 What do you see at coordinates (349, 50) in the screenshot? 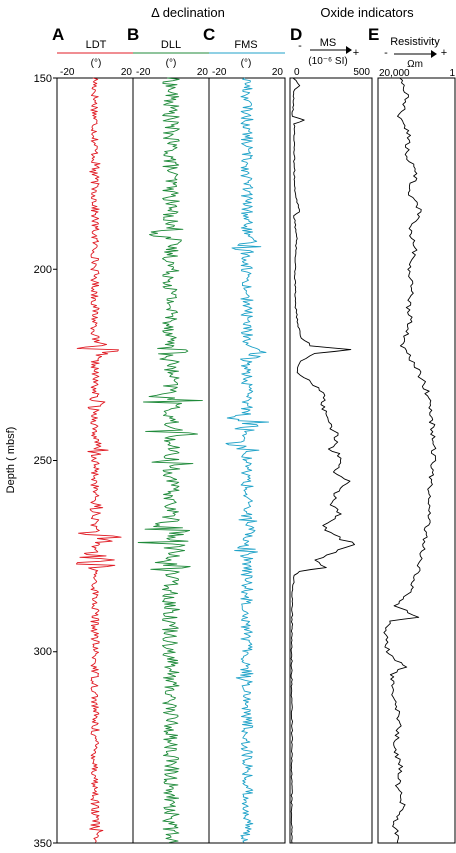
I see `panel-d-arrow-head` at bounding box center [349, 50].